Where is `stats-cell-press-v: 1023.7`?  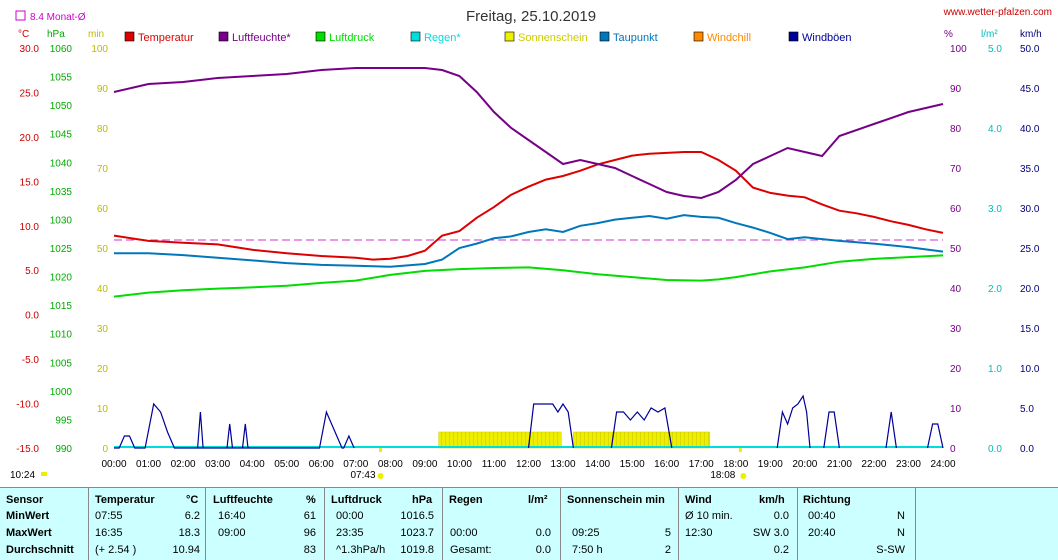
stats-cell-press-v: 1023.7 is located at coordinates (417, 533).